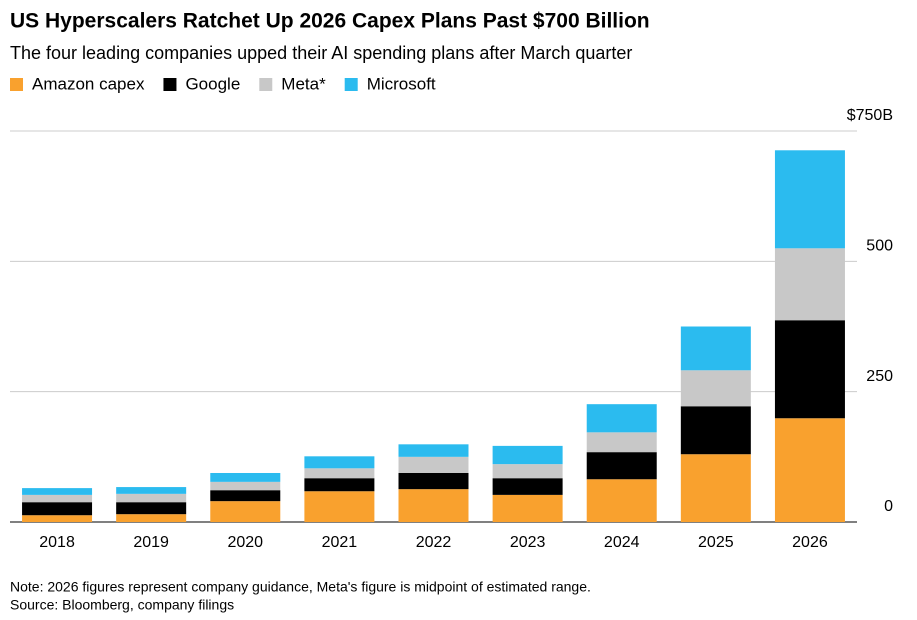  Describe the element at coordinates (122, 605) in the screenshot. I see `source: Source: Bloomberg, company filings` at that location.